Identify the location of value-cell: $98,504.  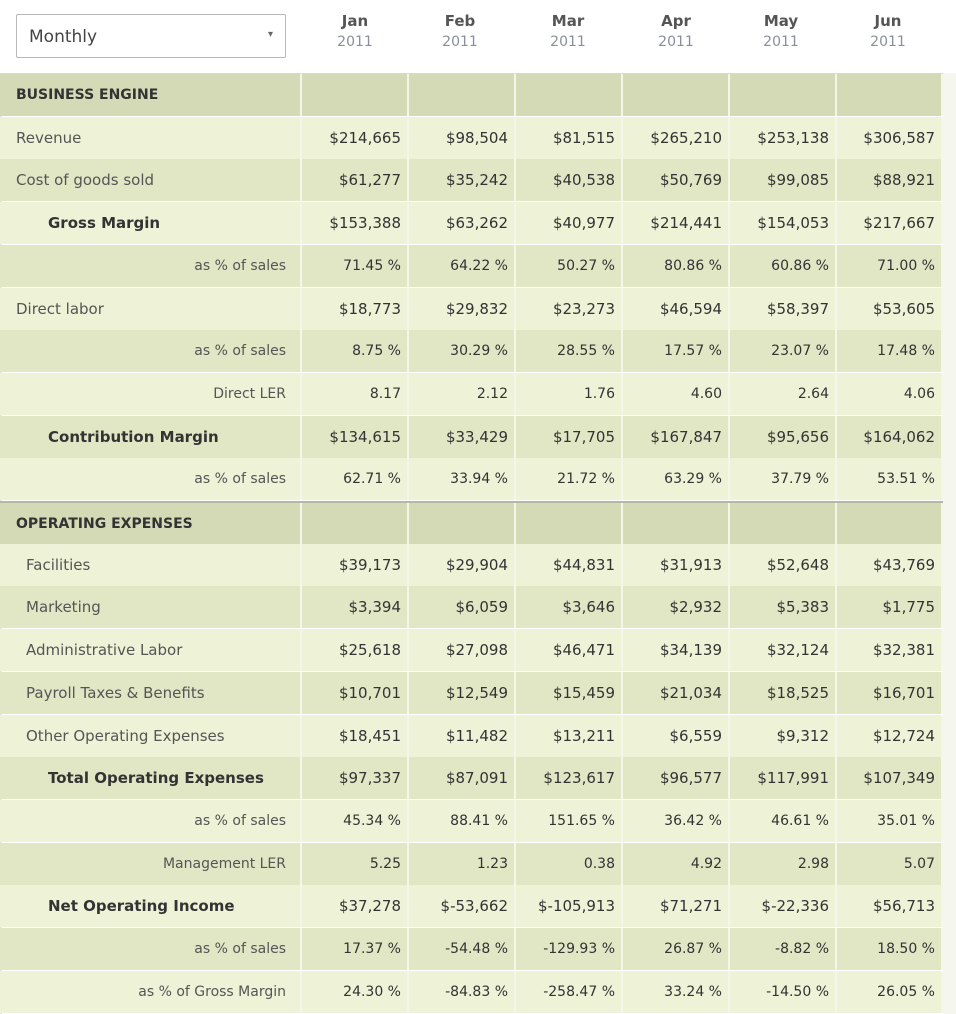
(462, 137).